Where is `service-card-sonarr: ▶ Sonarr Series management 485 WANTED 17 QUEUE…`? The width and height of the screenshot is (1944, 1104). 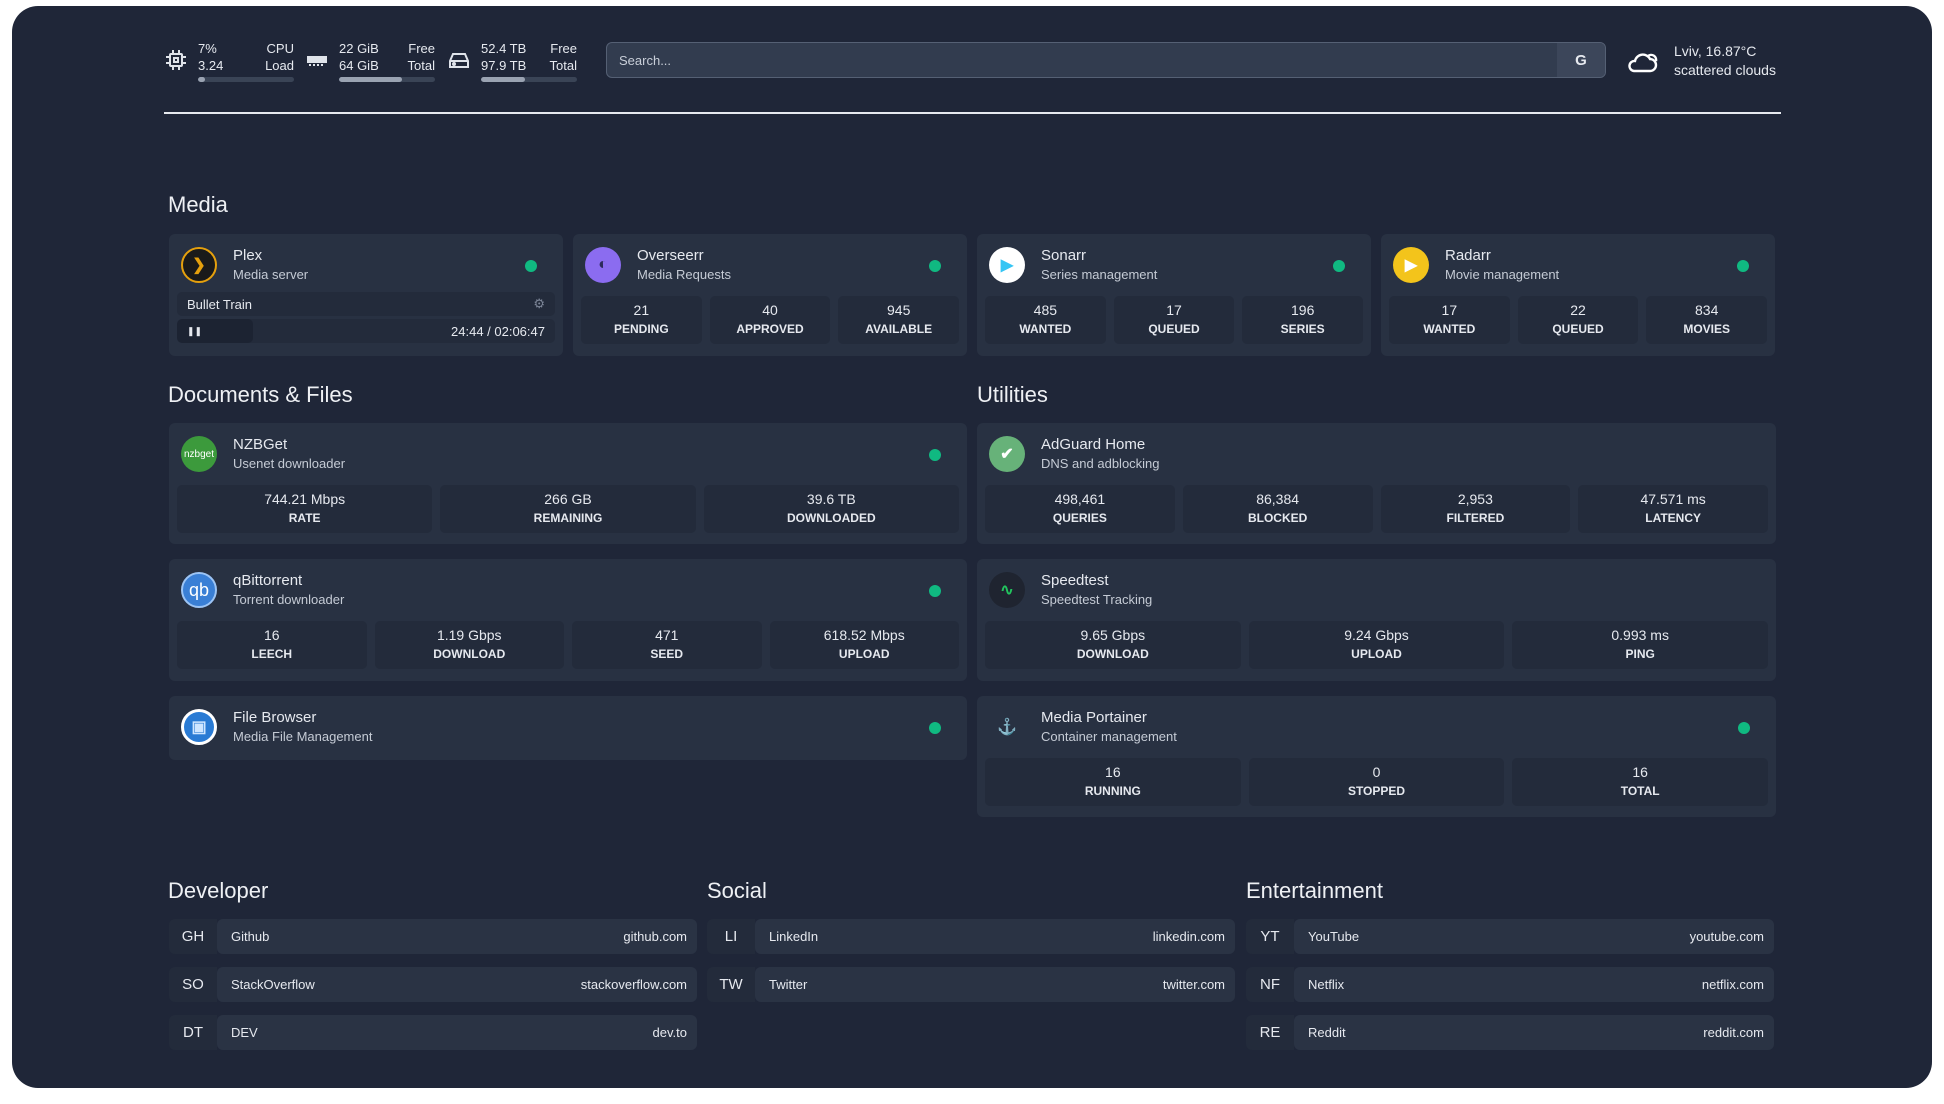
service-card-sonarr: ▶ Sonarr Series management 485 WANTED 17 QUEUE… is located at coordinates (1174, 295).